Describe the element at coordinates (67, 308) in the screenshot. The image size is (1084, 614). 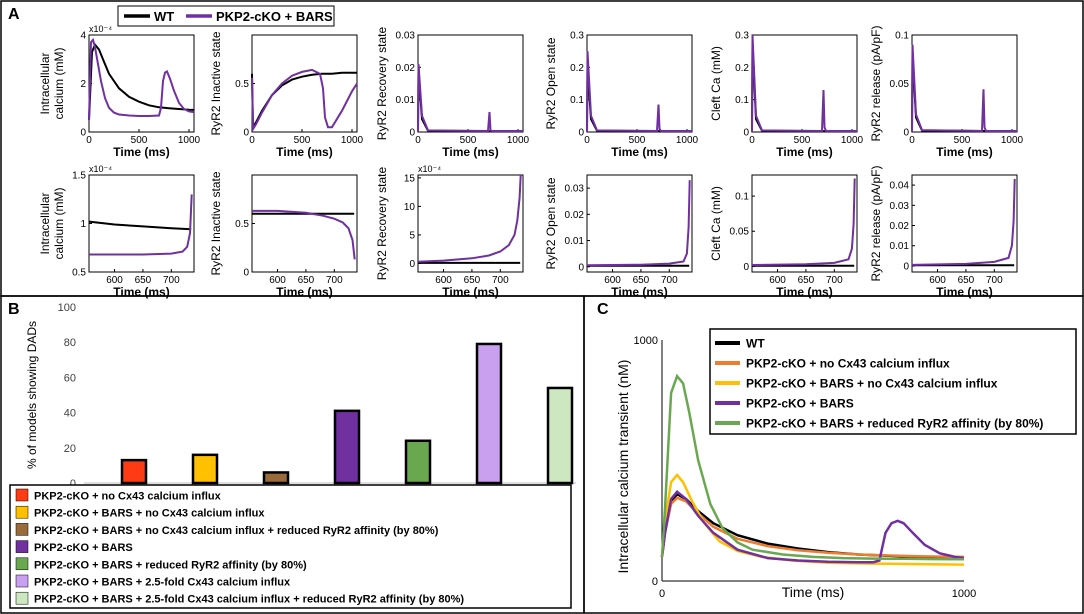
I see `y-tick-label: 100` at that location.